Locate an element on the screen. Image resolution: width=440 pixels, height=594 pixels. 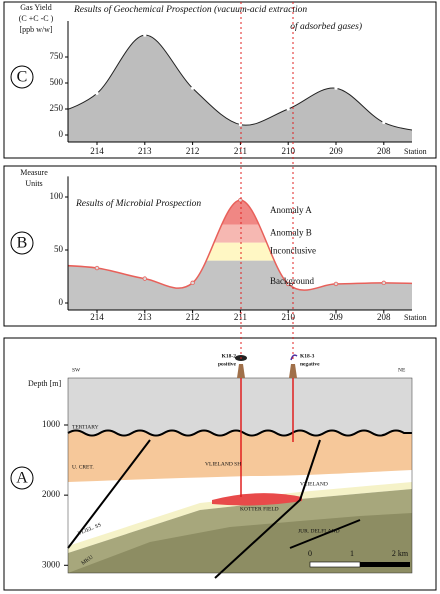
panel-letter: B is located at coordinates (22, 243).